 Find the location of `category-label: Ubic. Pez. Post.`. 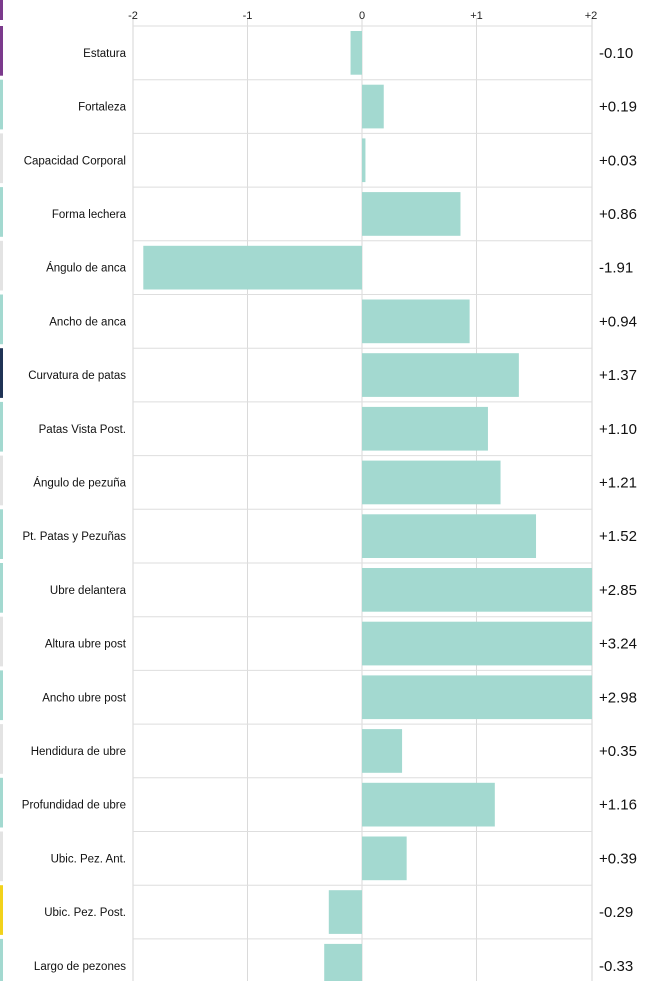

category-label: Ubic. Pez. Post. is located at coordinates (85, 913).